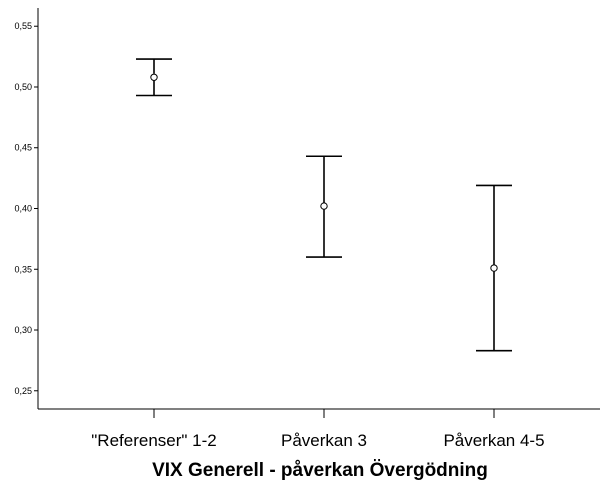  What do you see at coordinates (320, 470) in the screenshot?
I see `x-axis-title: VIX Generell - påverkan Övergödning` at bounding box center [320, 470].